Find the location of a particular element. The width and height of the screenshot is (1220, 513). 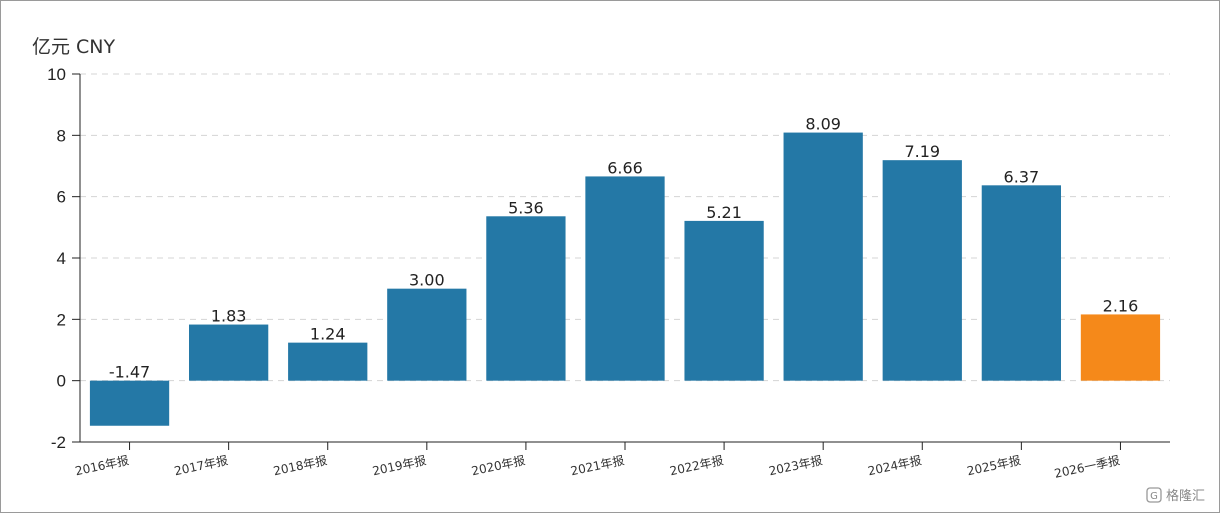

x-tick-label: 2020年报 is located at coordinates (498, 465).